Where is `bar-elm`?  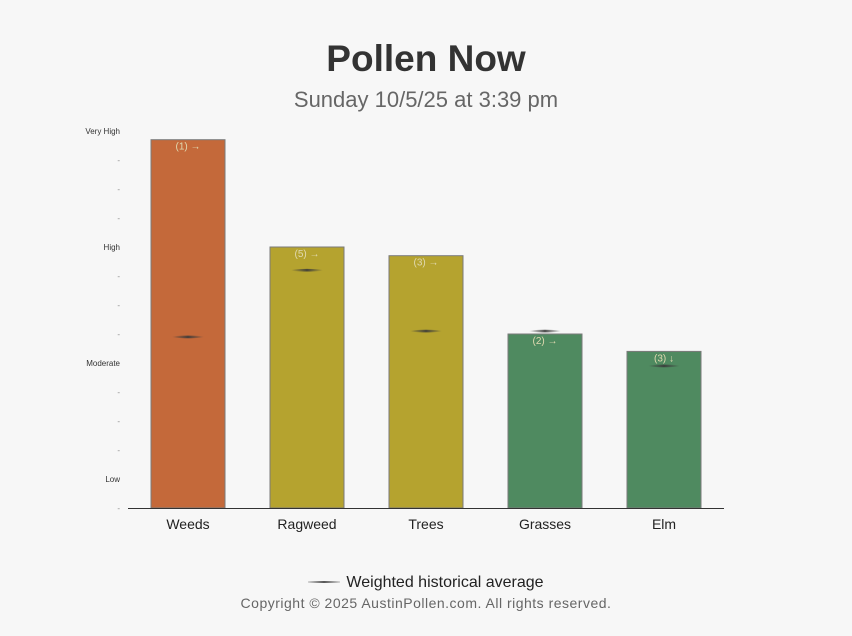
bar-elm is located at coordinates (664, 429).